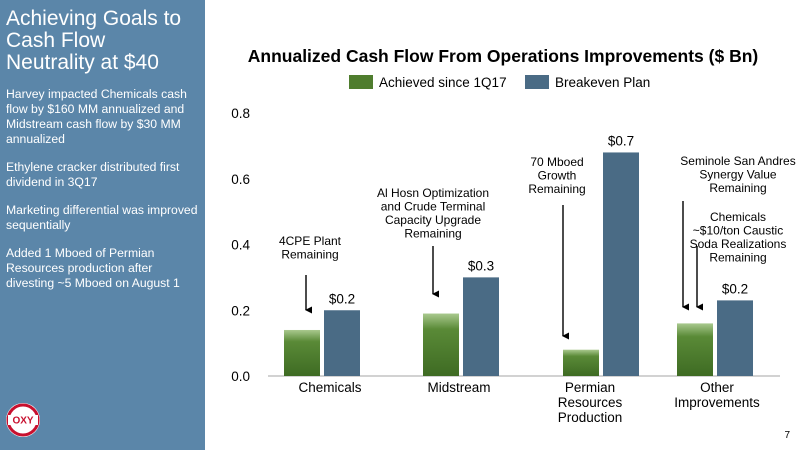  What do you see at coordinates (621, 140) in the screenshot?
I see `bar-plan-value-label: $0.7` at bounding box center [621, 140].